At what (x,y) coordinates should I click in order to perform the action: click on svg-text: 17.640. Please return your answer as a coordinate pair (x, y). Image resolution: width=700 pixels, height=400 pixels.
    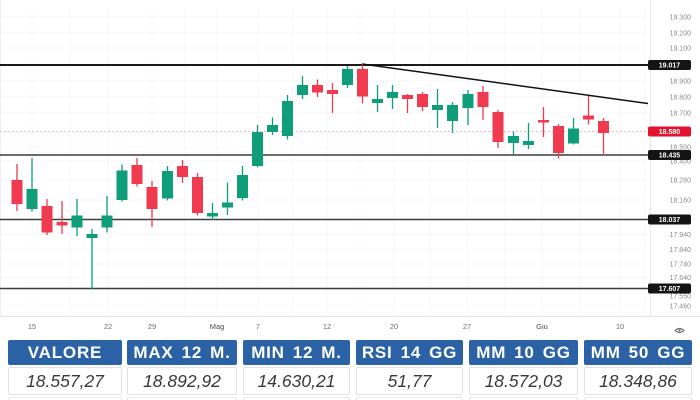
    Looking at the image, I should click on (681, 278).